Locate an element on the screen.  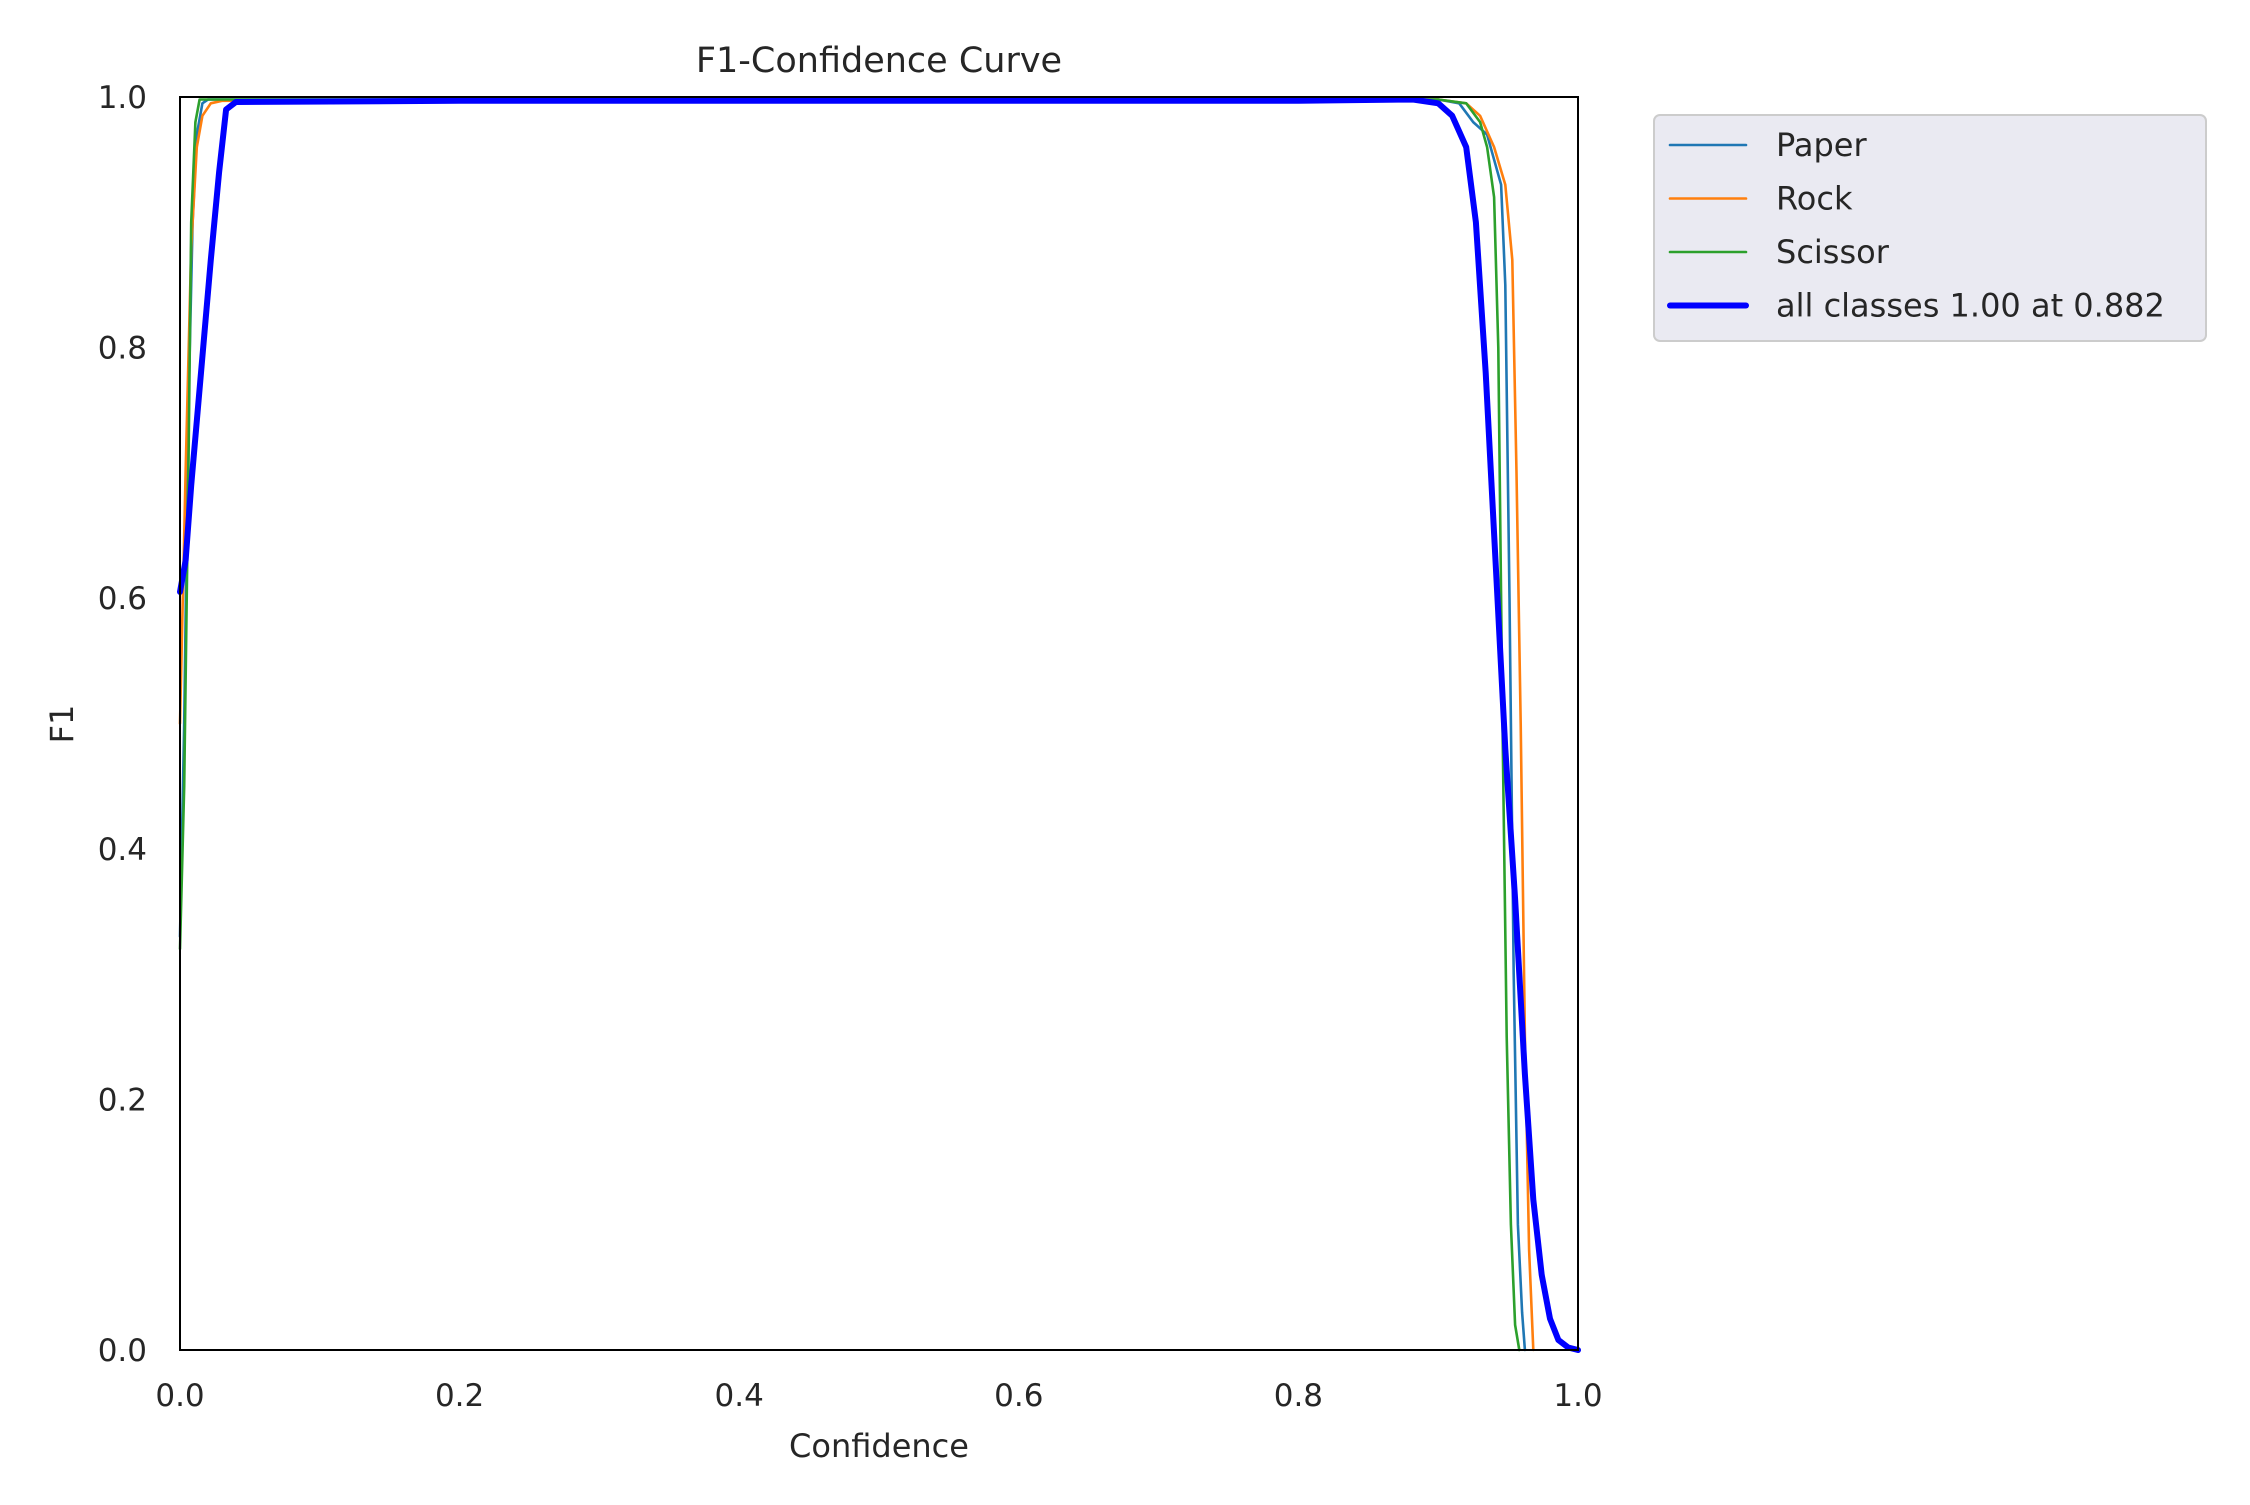
y-tick-label: 0.0 is located at coordinates (122, 1351).